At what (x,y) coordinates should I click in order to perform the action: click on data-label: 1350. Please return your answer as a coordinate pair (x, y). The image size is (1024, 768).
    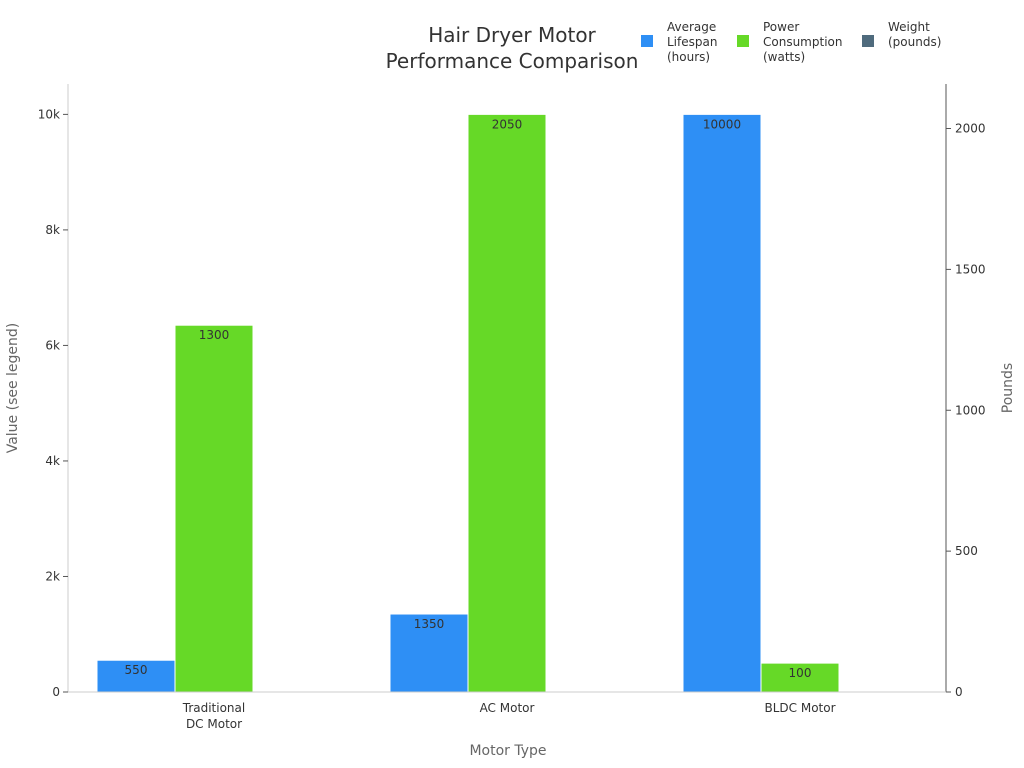
    Looking at the image, I should click on (429, 624).